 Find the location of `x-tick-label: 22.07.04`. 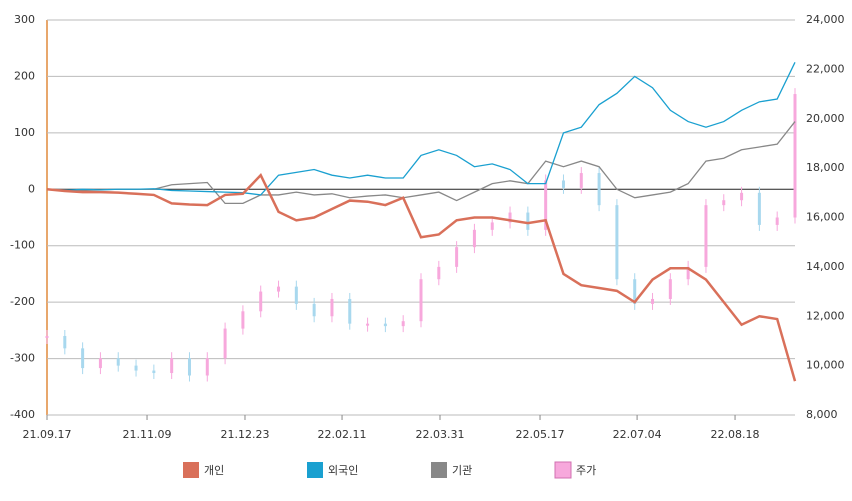

x-tick-label: 22.07.04 is located at coordinates (637, 434).